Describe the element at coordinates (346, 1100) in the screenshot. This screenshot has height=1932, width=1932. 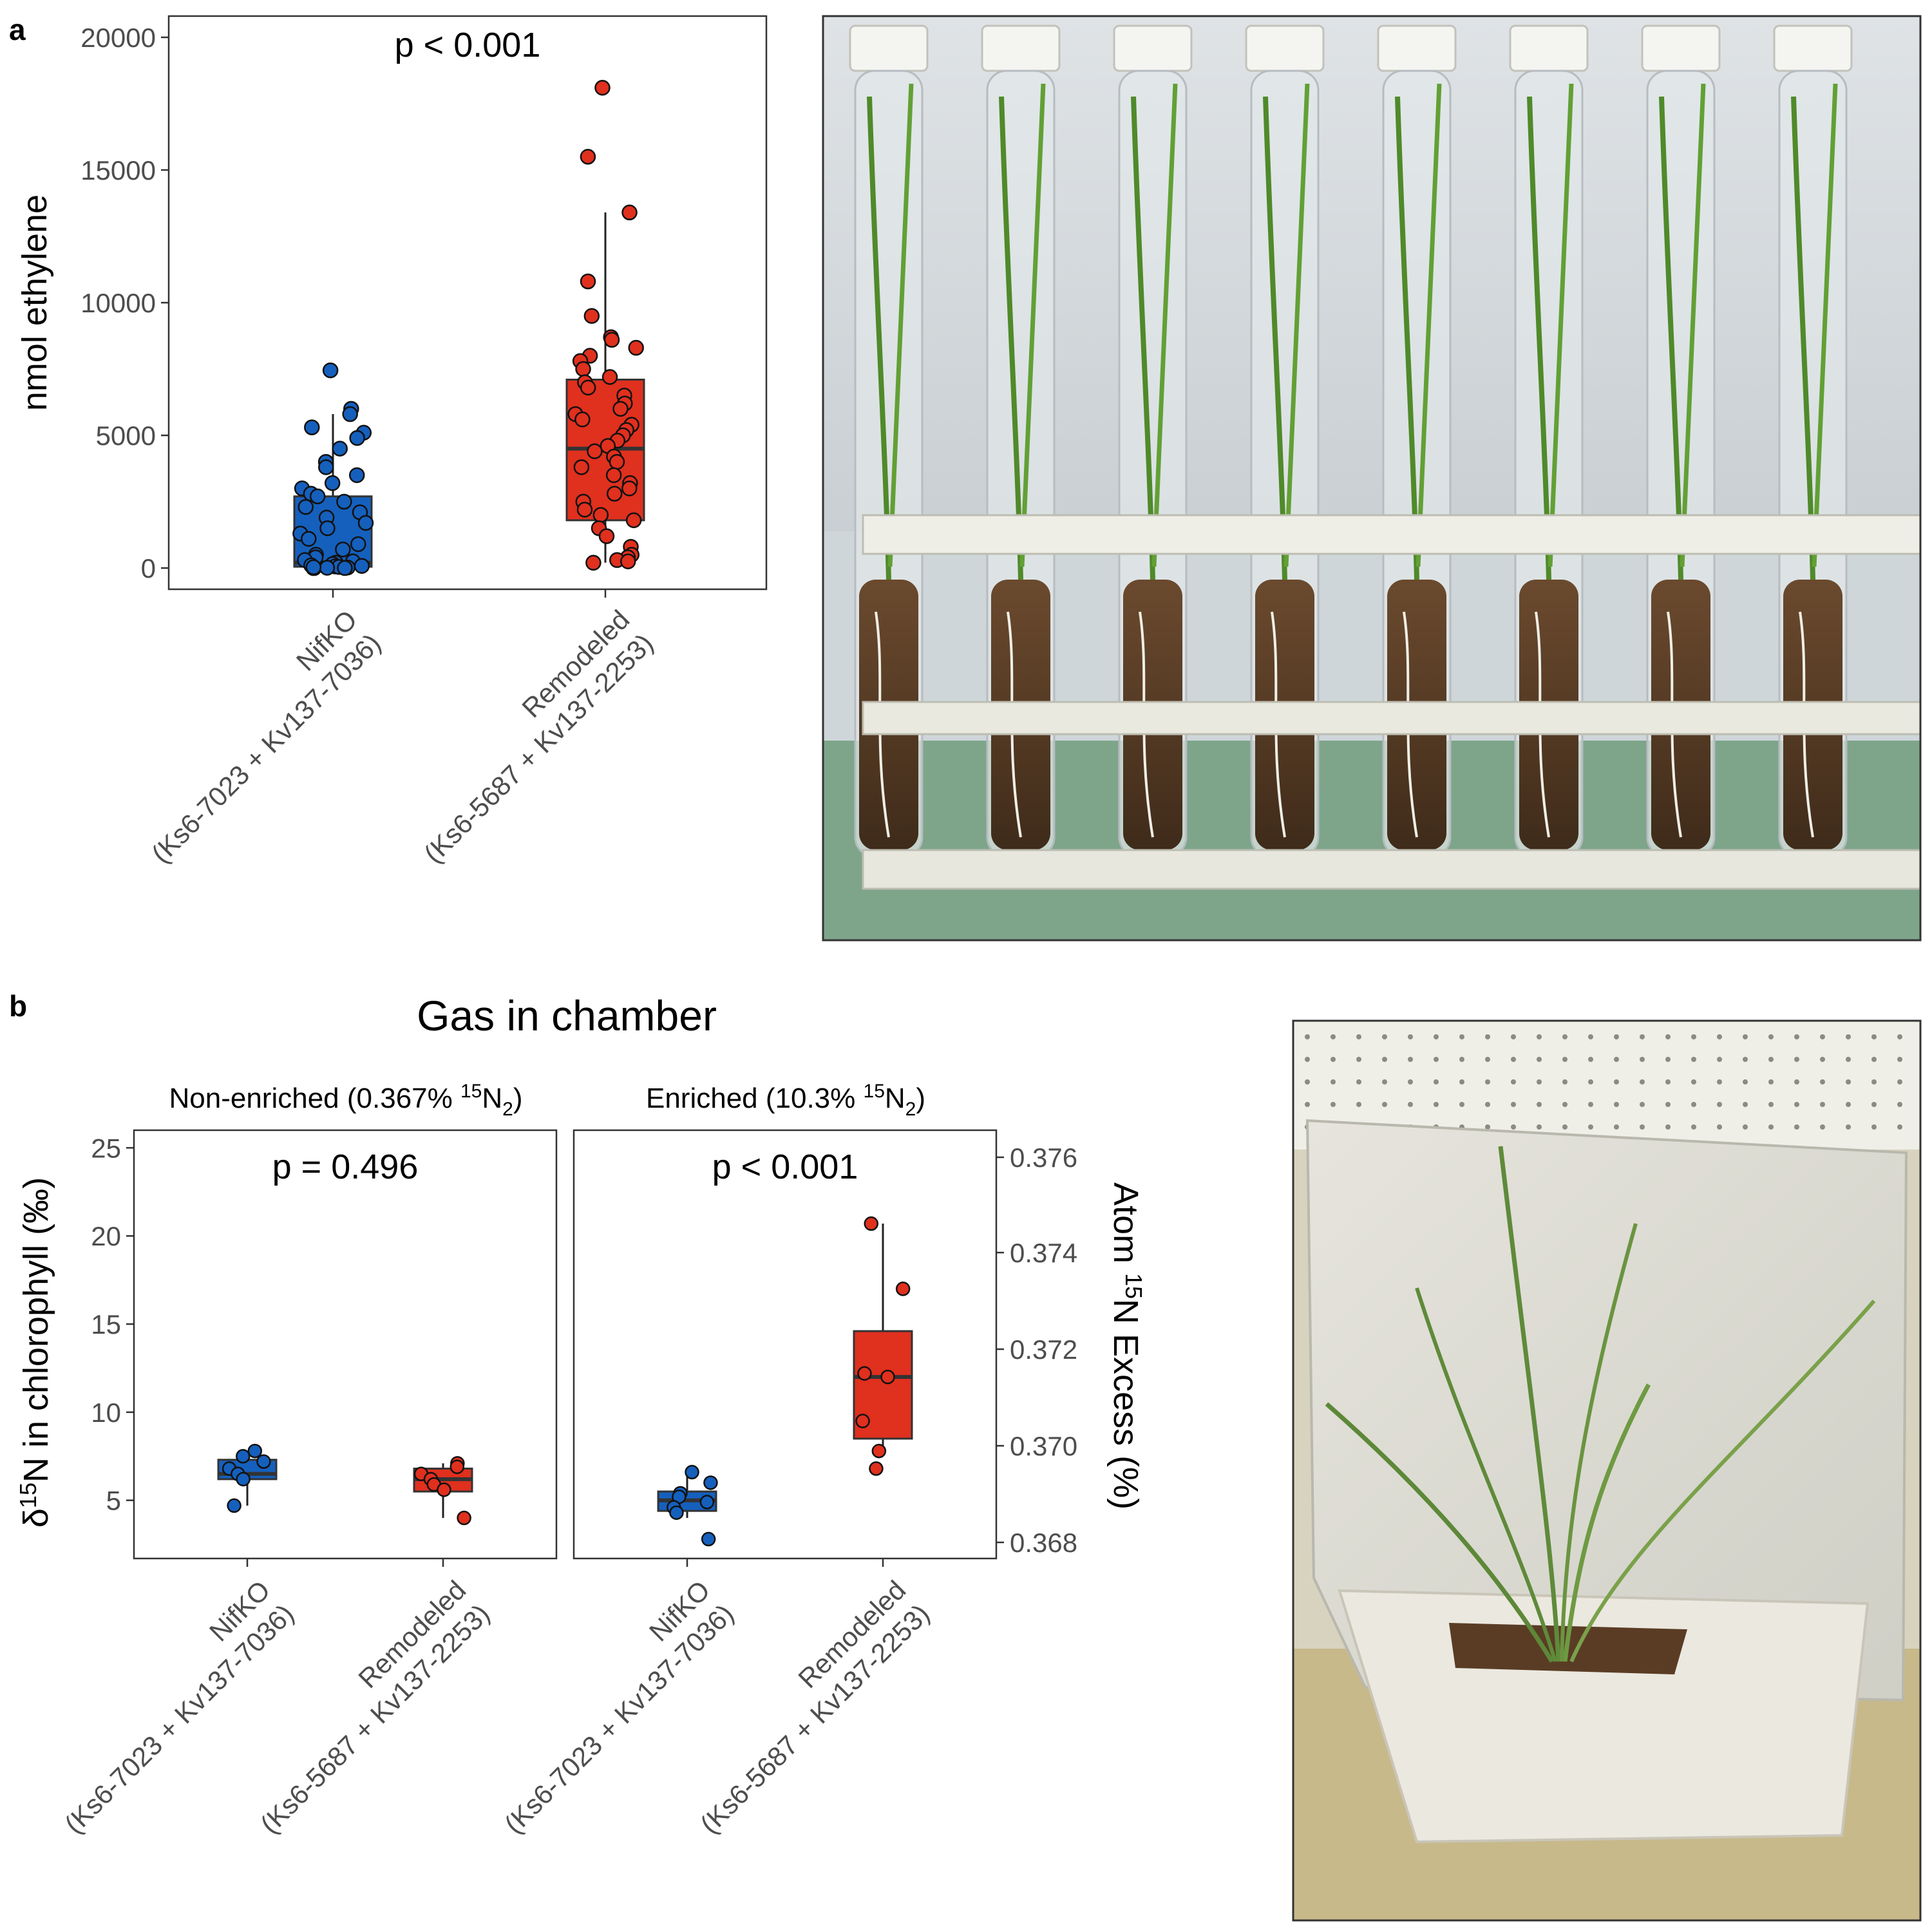
I see `facet-label-non-enriched: Non-enriched (0.367% 15N2)` at that location.